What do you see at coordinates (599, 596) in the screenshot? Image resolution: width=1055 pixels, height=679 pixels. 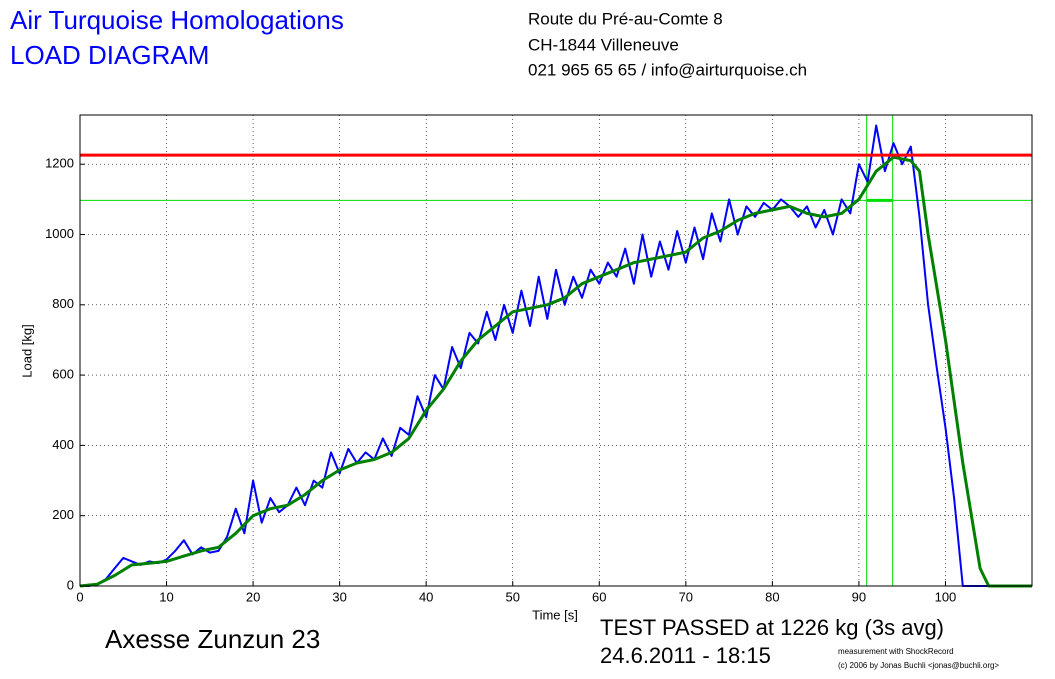 I see `x-tick-label: 60` at bounding box center [599, 596].